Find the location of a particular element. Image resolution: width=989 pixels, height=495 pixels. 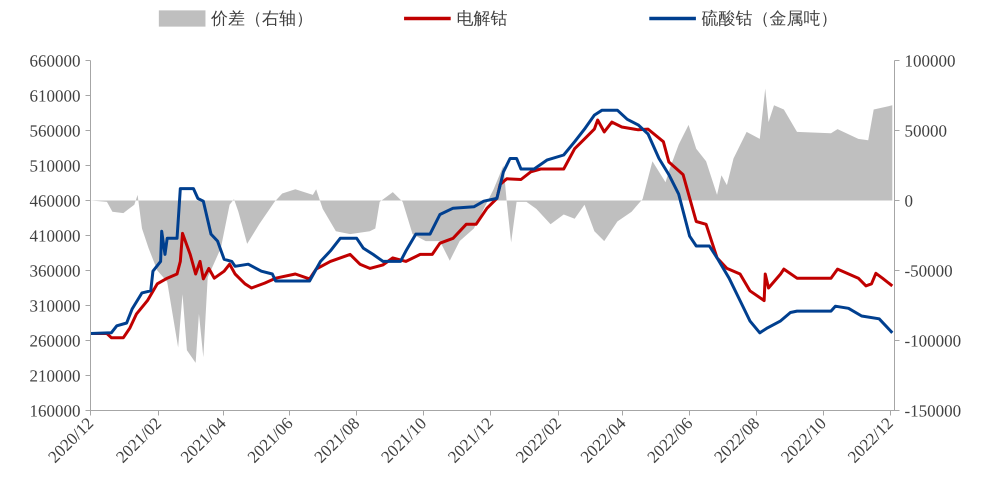

y2-tick-label: -100000 is located at coordinates (933, 341).